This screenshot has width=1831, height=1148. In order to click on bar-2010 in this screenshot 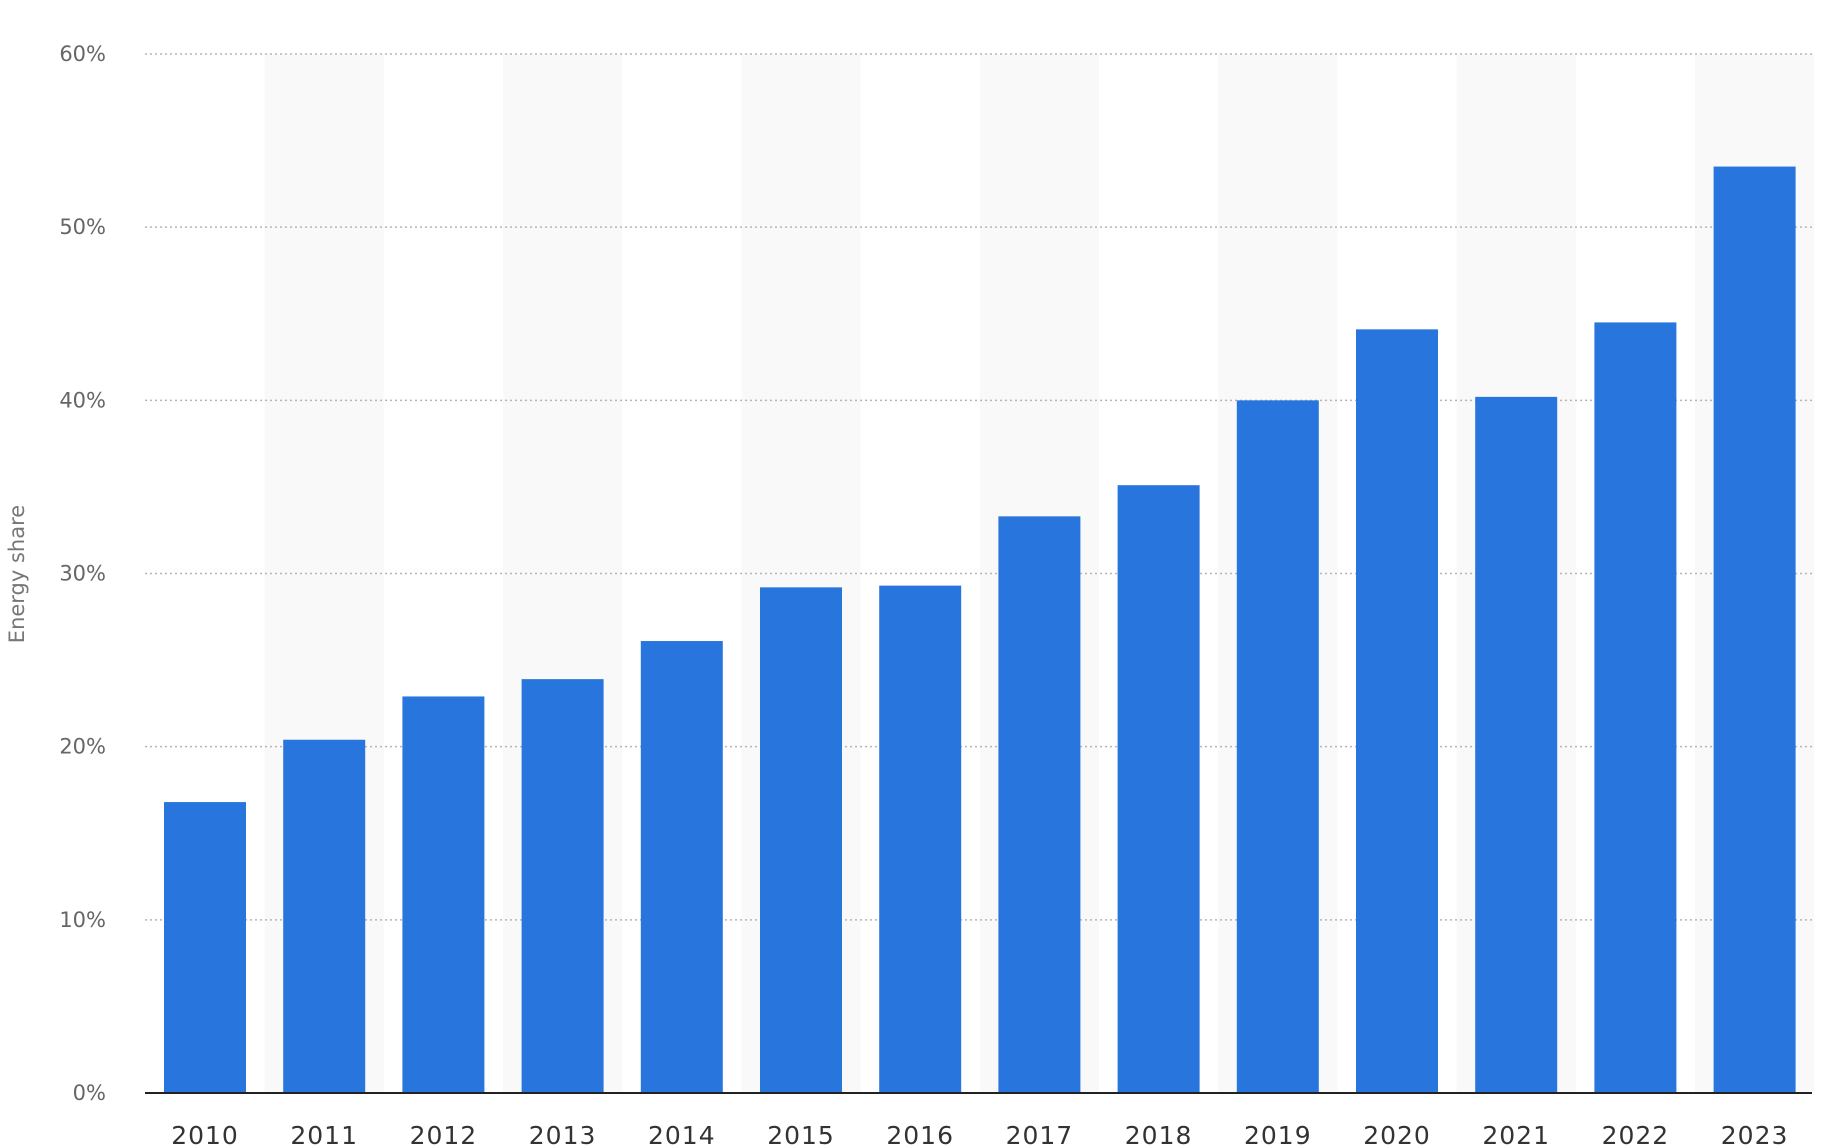, I will do `click(205, 947)`.